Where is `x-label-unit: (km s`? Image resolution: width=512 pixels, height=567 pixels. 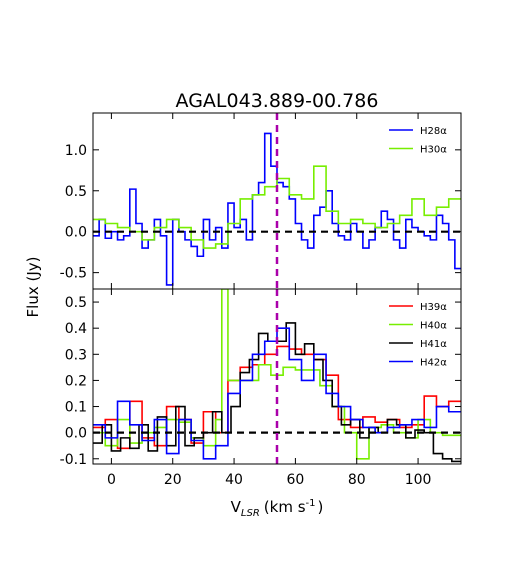
x-label-unit: (km s is located at coordinates (285, 507).